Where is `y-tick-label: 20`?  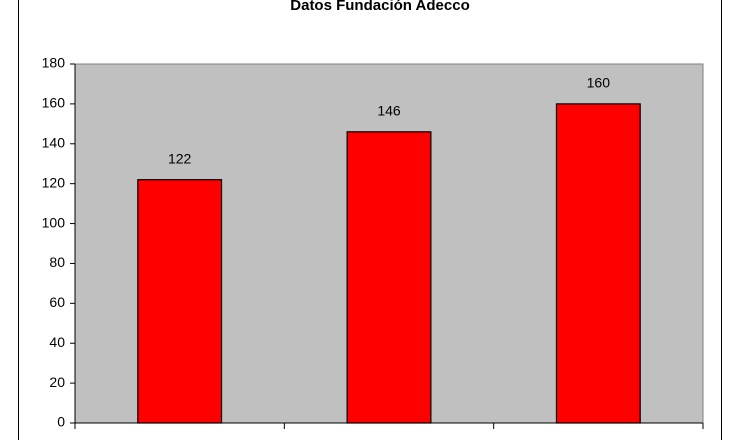
y-tick-label: 20 is located at coordinates (57, 382).